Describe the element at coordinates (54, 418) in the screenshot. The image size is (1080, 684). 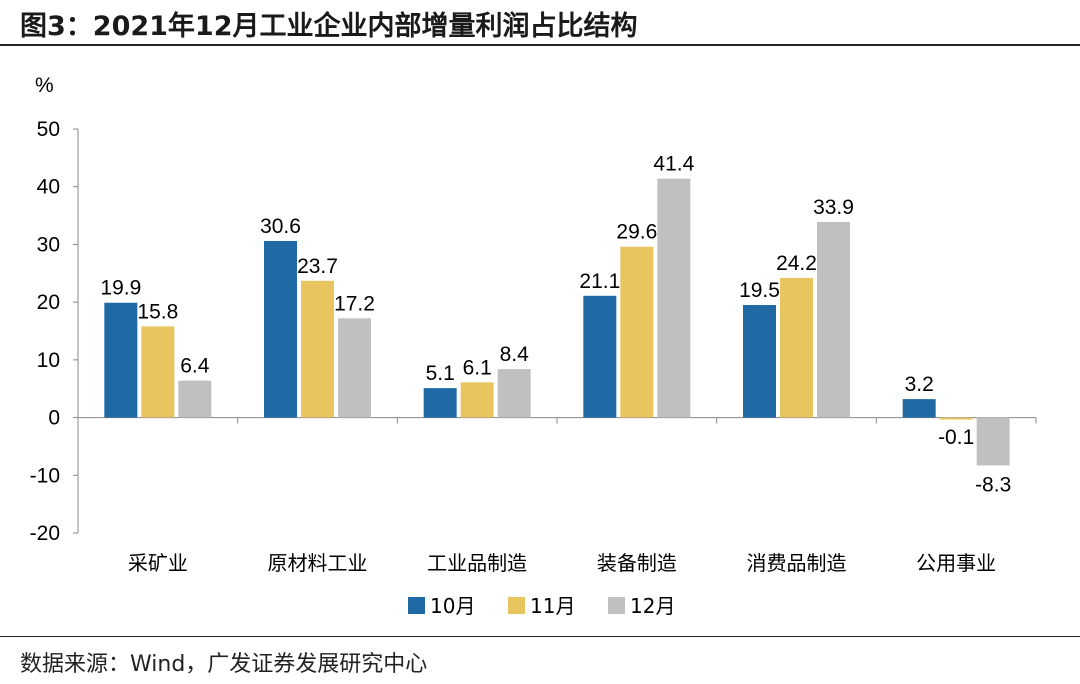
I see `y-tick-label: 0` at that location.